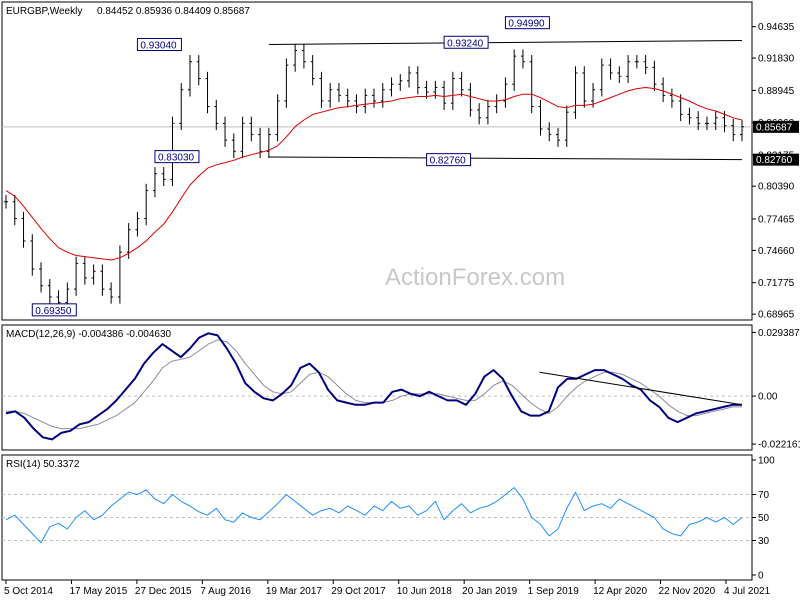 This screenshot has height=605, width=800. Describe the element at coordinates (764, 541) in the screenshot. I see `rsi-y-tick-label: 30` at that location.